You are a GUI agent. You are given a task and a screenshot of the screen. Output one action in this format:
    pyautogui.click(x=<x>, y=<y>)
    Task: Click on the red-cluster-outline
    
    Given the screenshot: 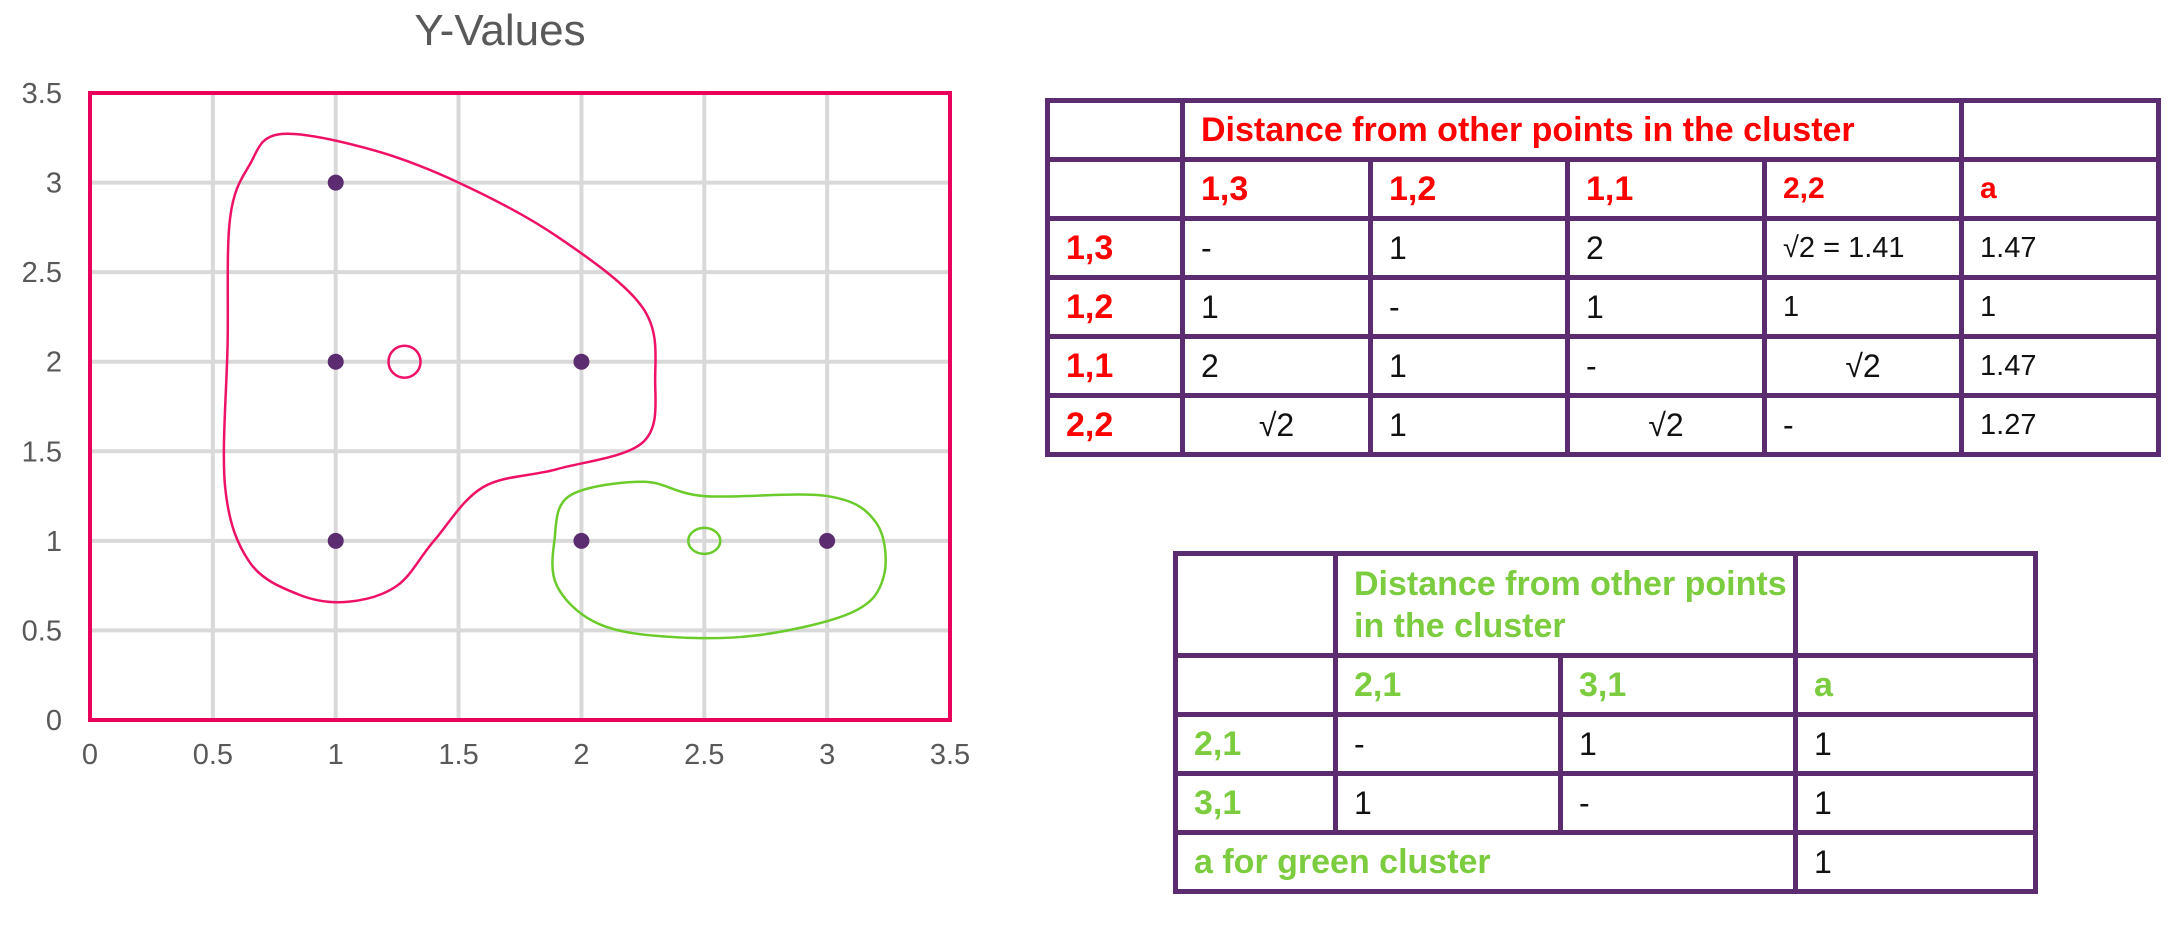 What is the action you would take?
    pyautogui.click(x=439, y=368)
    